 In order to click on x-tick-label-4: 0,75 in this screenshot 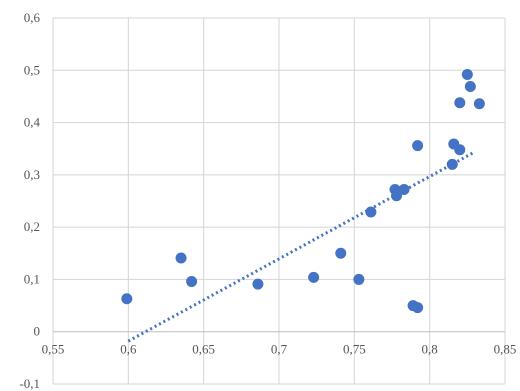, I will do `click(354, 349)`.